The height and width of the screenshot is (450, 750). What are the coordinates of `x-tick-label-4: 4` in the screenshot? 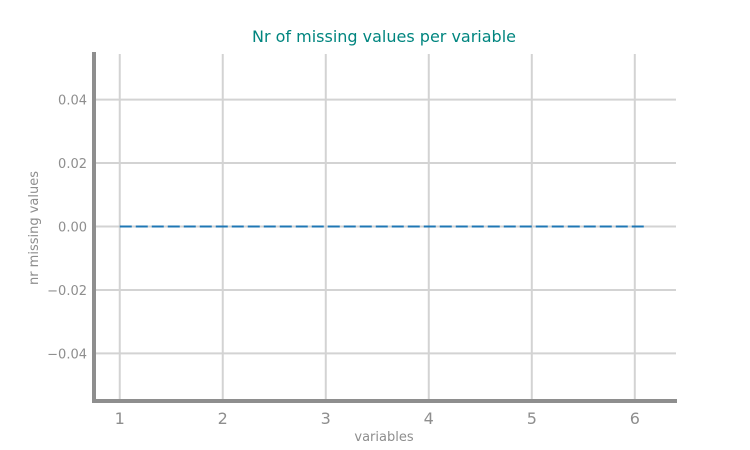 It's located at (429, 418).